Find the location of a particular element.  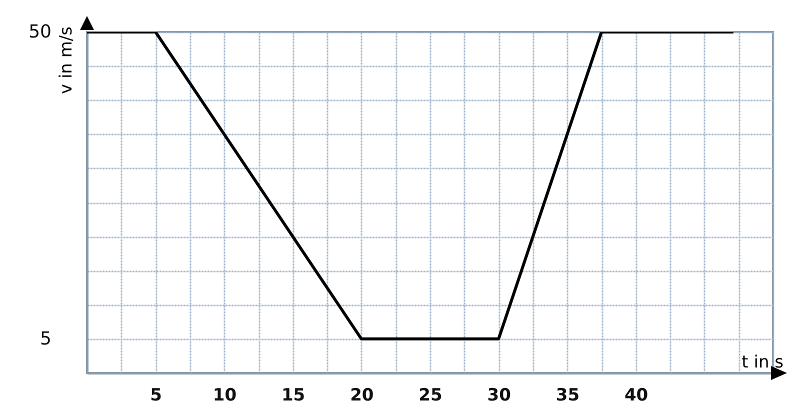

x-tick-label: 40 is located at coordinates (636, 396).